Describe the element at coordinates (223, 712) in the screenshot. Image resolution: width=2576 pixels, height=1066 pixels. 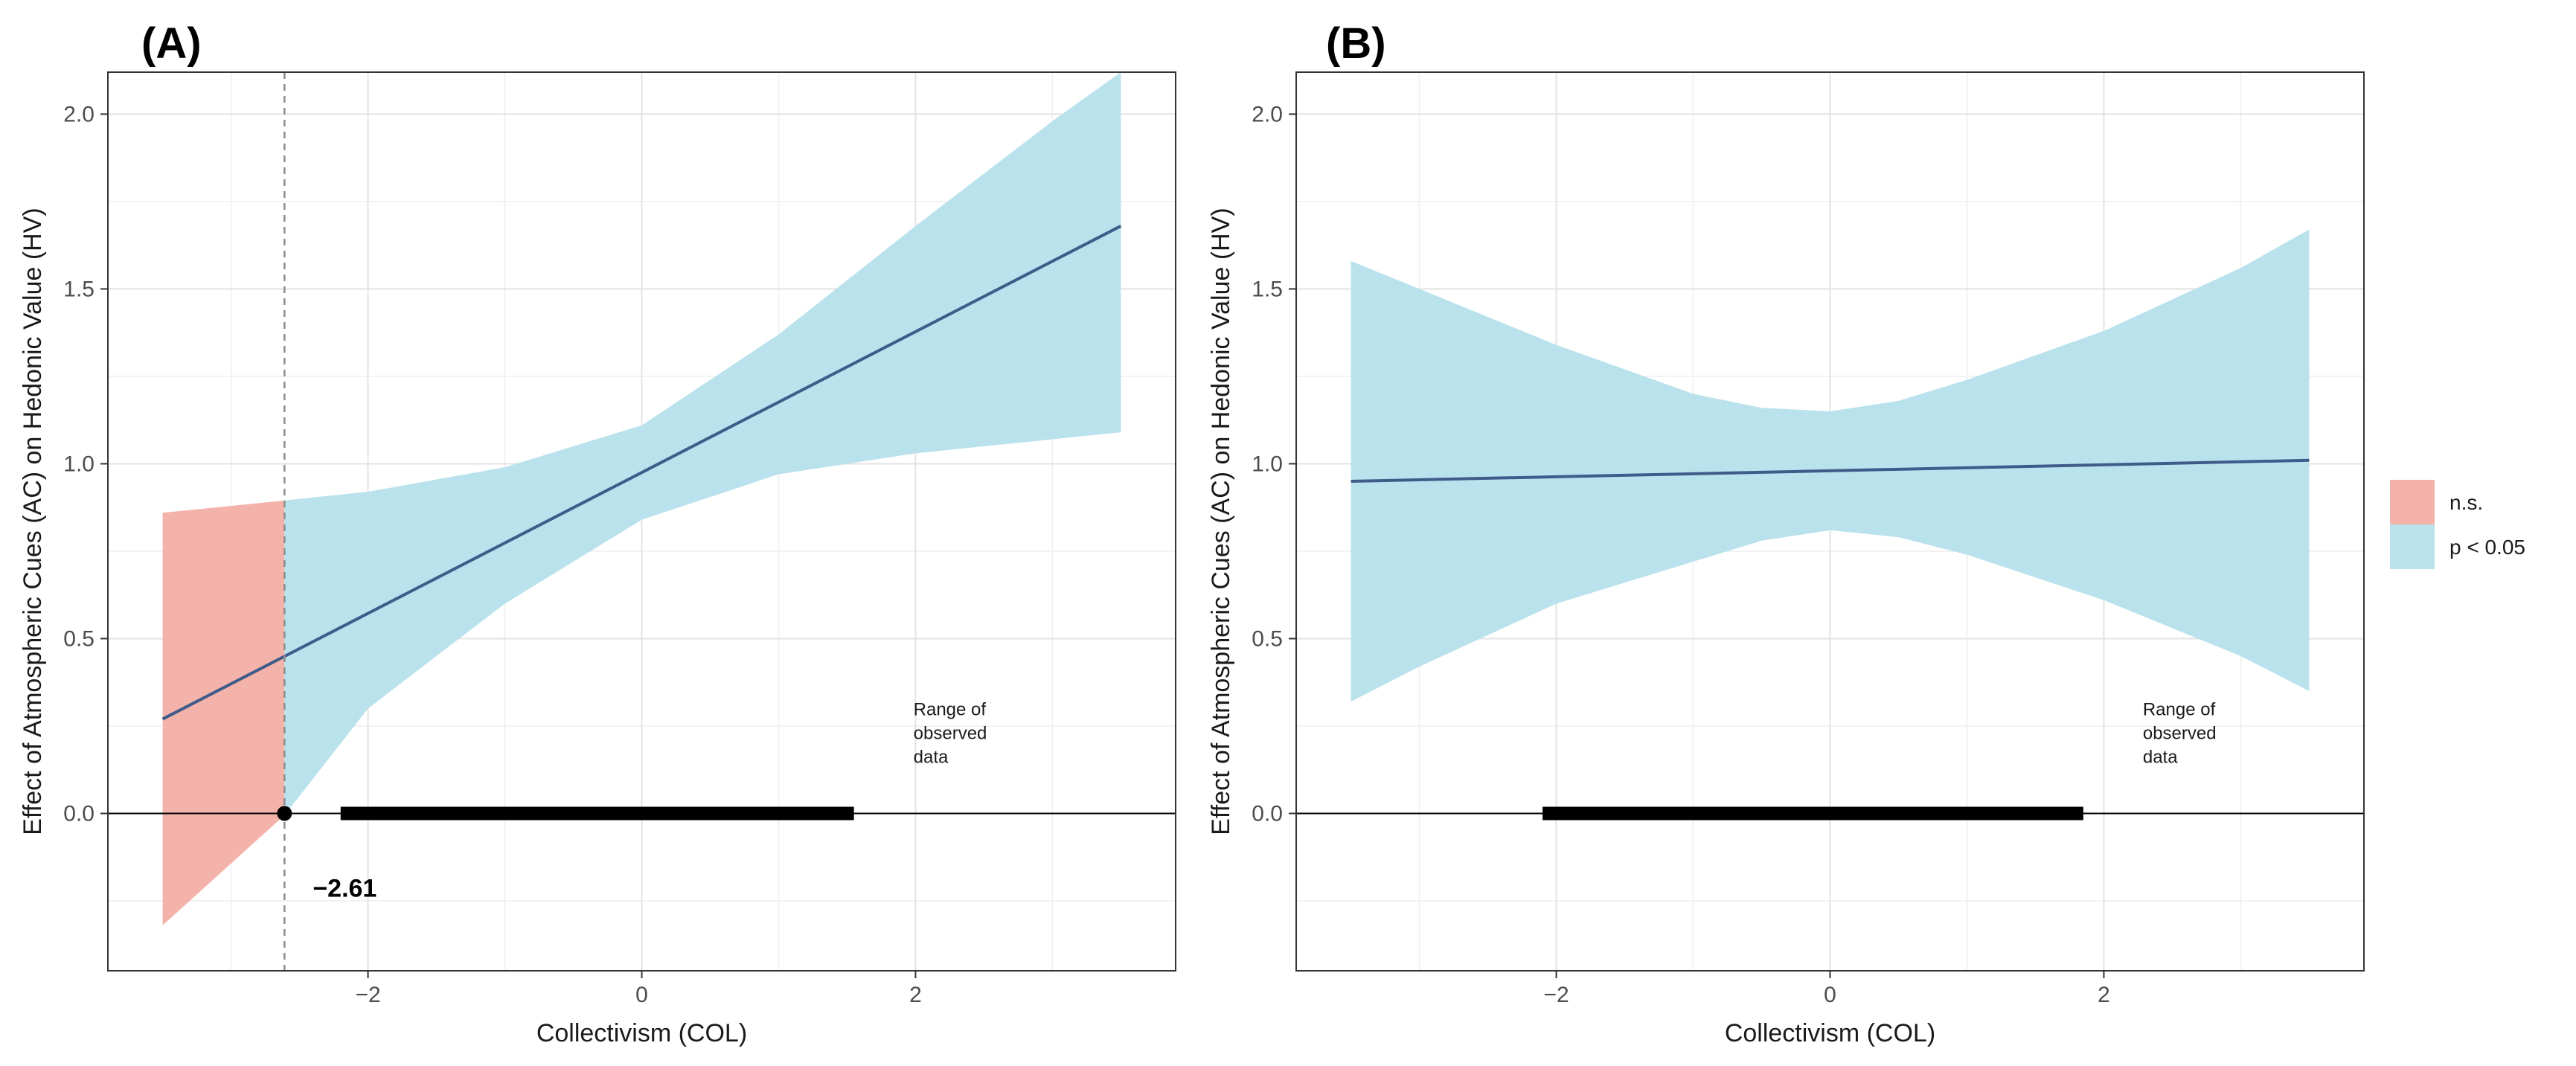
I see `confidence-band-ns` at that location.